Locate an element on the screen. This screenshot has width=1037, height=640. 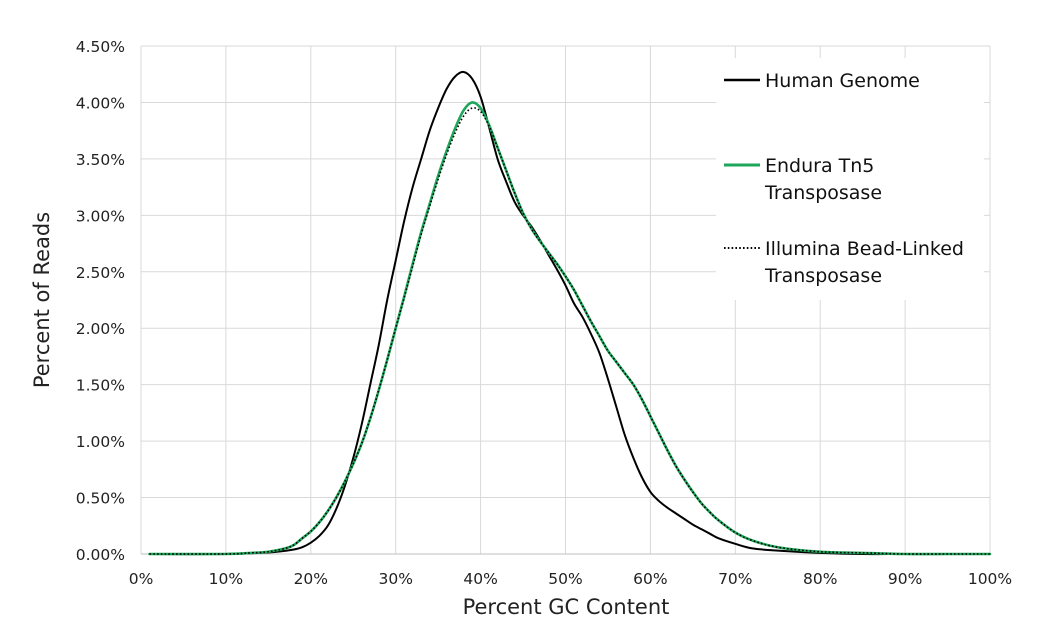
x-tick-label: 90% is located at coordinates (905, 579).